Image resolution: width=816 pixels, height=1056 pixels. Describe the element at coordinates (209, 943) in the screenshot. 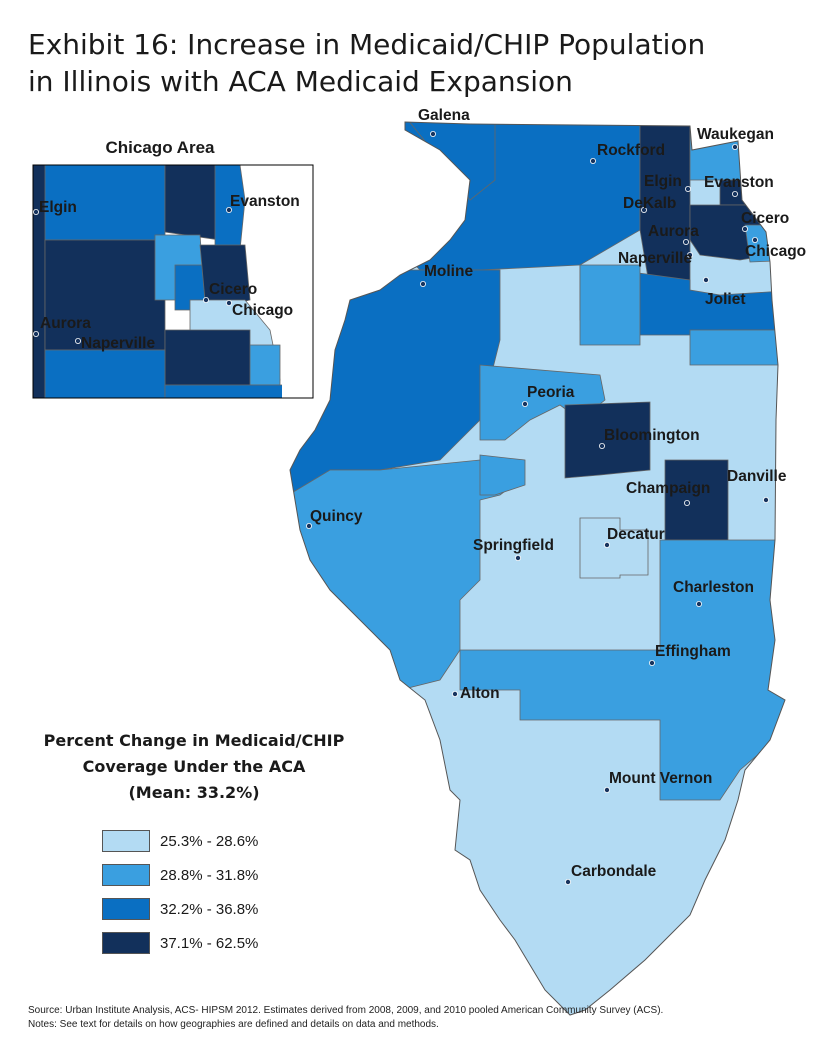

I see `legend-label: 37.1% - 62.5%` at that location.